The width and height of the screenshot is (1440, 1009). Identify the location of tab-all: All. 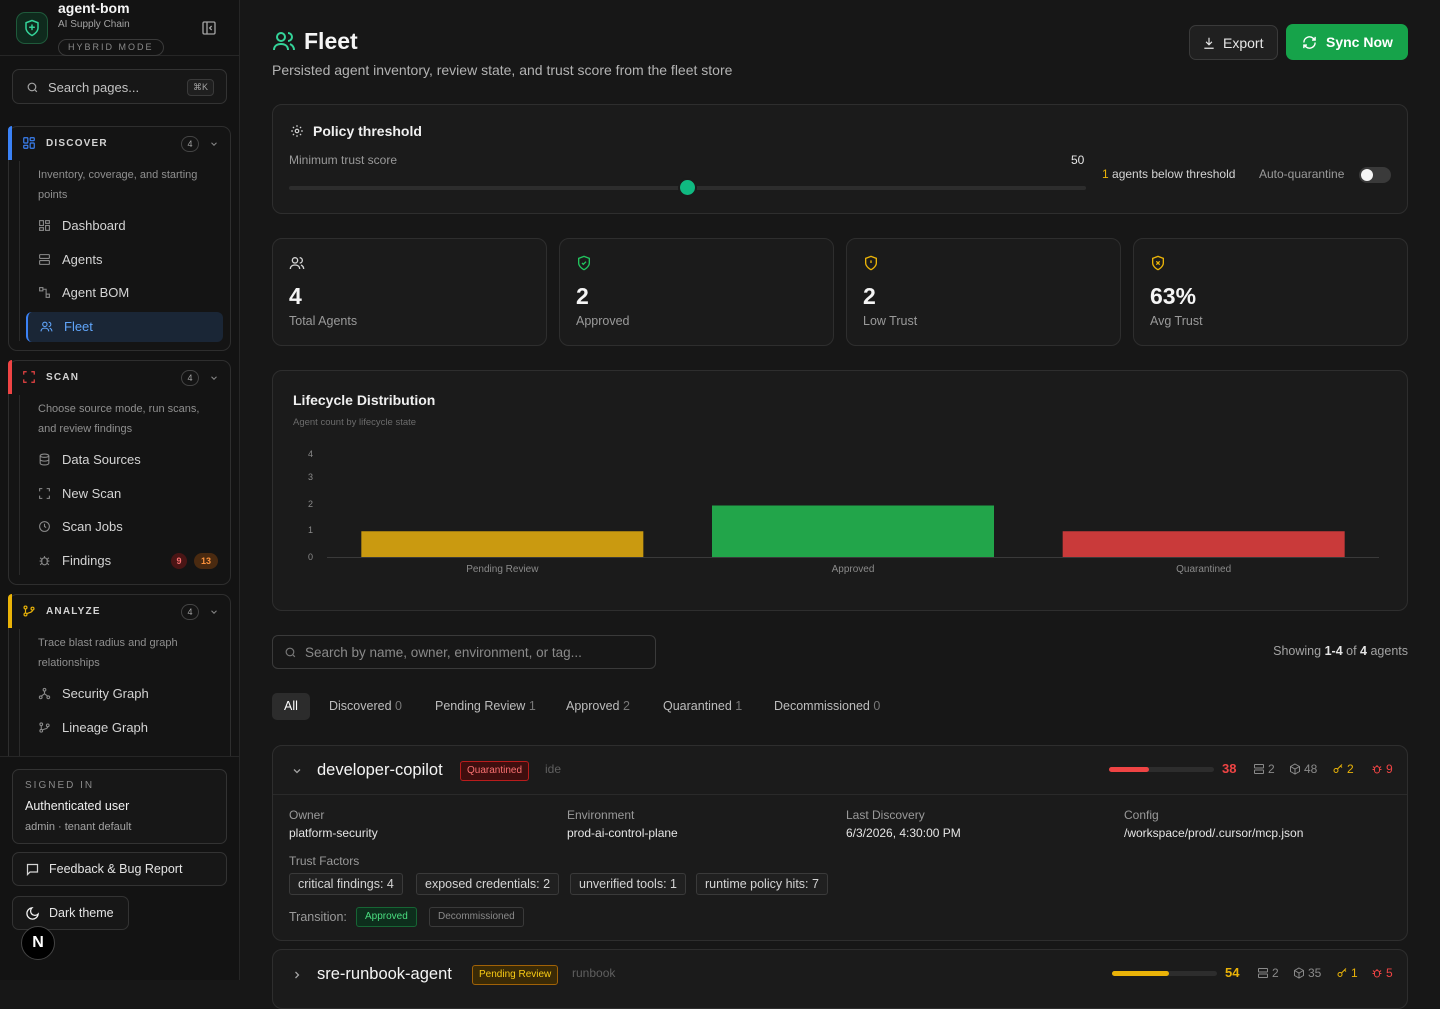
(291, 706).